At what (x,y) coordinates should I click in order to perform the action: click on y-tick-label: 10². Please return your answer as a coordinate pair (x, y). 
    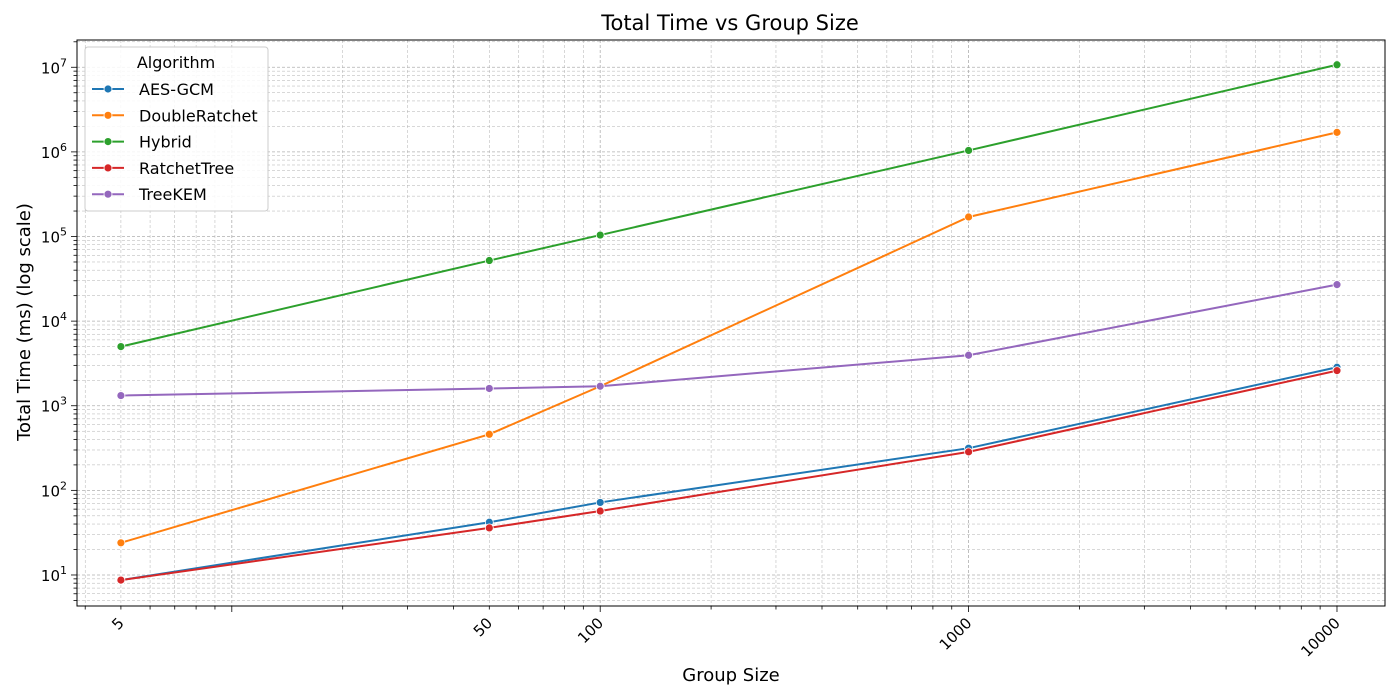
    Looking at the image, I should click on (54, 489).